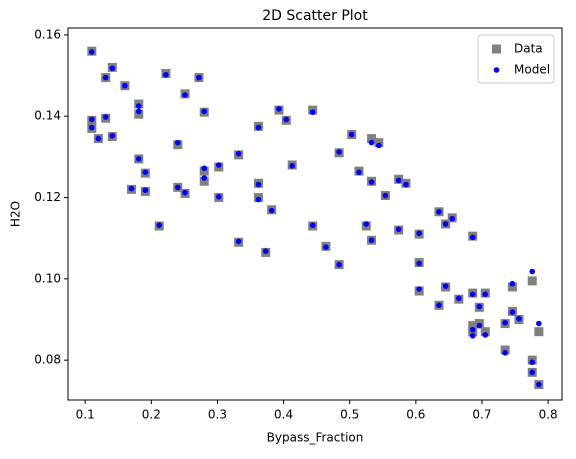 The height and width of the screenshot is (459, 576). I want to click on y-tick-label: 0.10, so click(47, 278).